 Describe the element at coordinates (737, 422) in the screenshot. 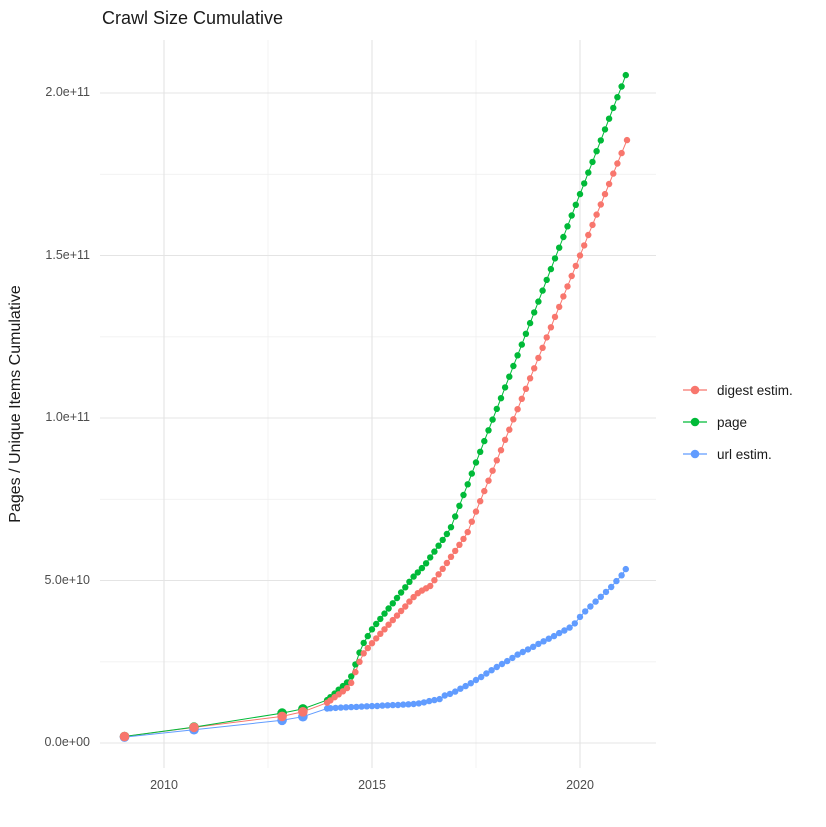

I see `legend-item-page: page` at that location.